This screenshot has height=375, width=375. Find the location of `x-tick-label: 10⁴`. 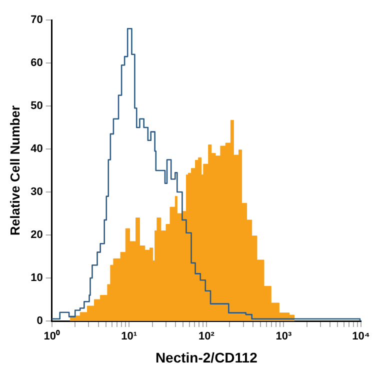

x-tick-label: 10⁴ is located at coordinates (361, 336).